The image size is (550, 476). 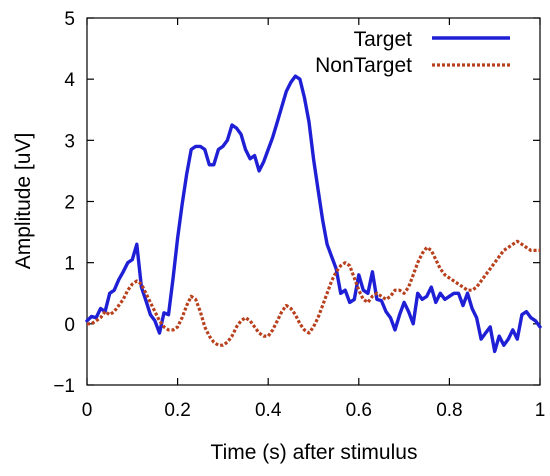 I want to click on legend-label-nontarget: NonTarget, so click(x=363, y=65).